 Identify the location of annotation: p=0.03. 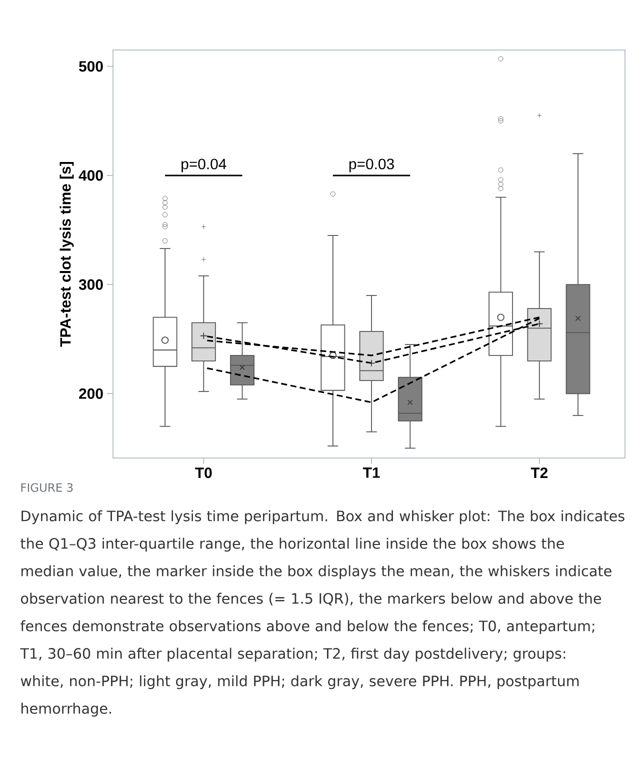
(371, 165).